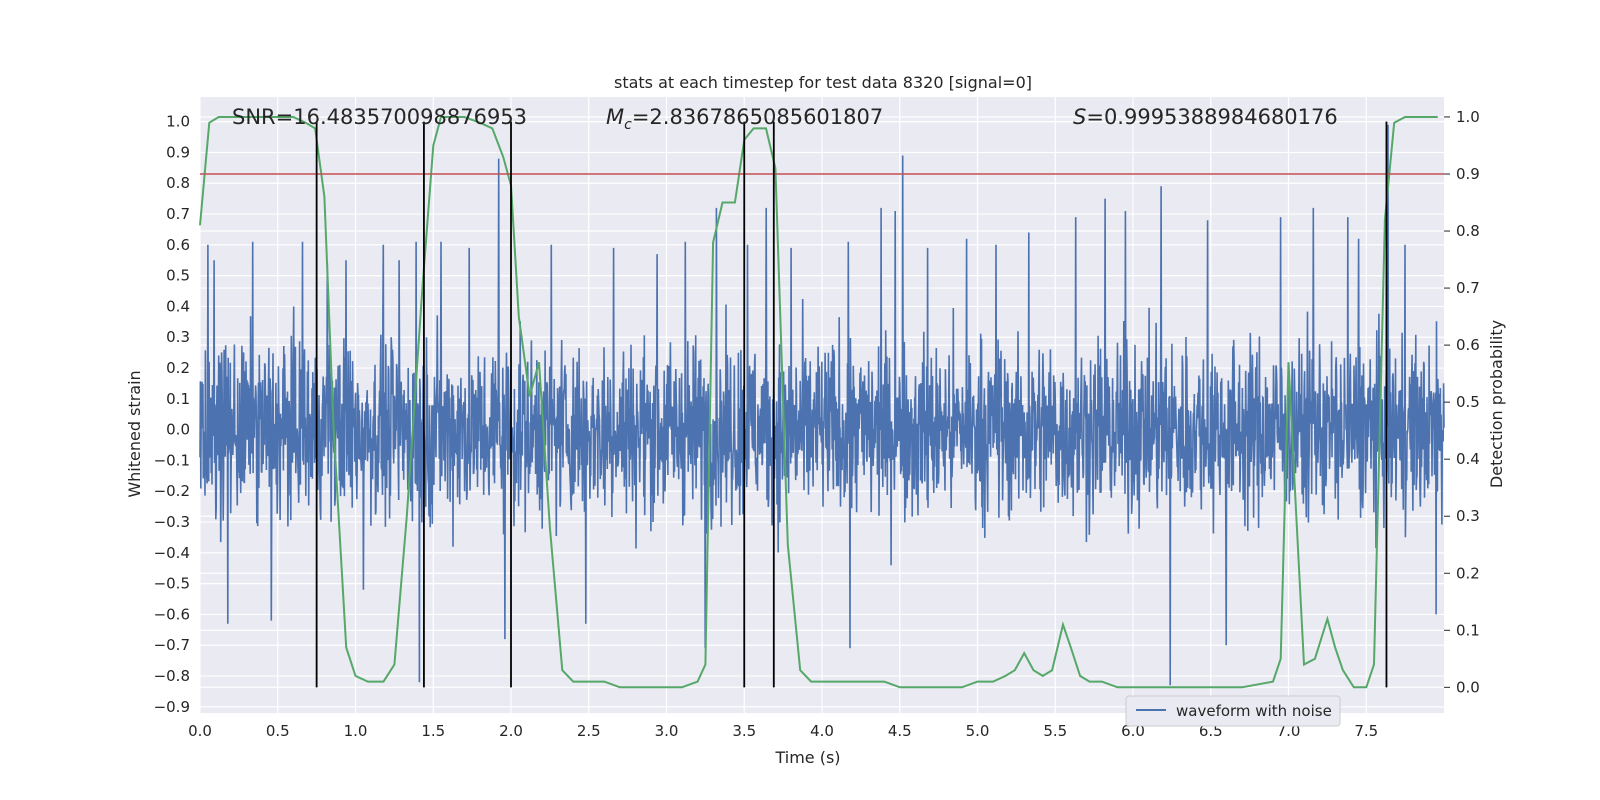 The image size is (1600, 800). What do you see at coordinates (178, 337) in the screenshot?
I see `y-tick-label: 0.3` at bounding box center [178, 337].